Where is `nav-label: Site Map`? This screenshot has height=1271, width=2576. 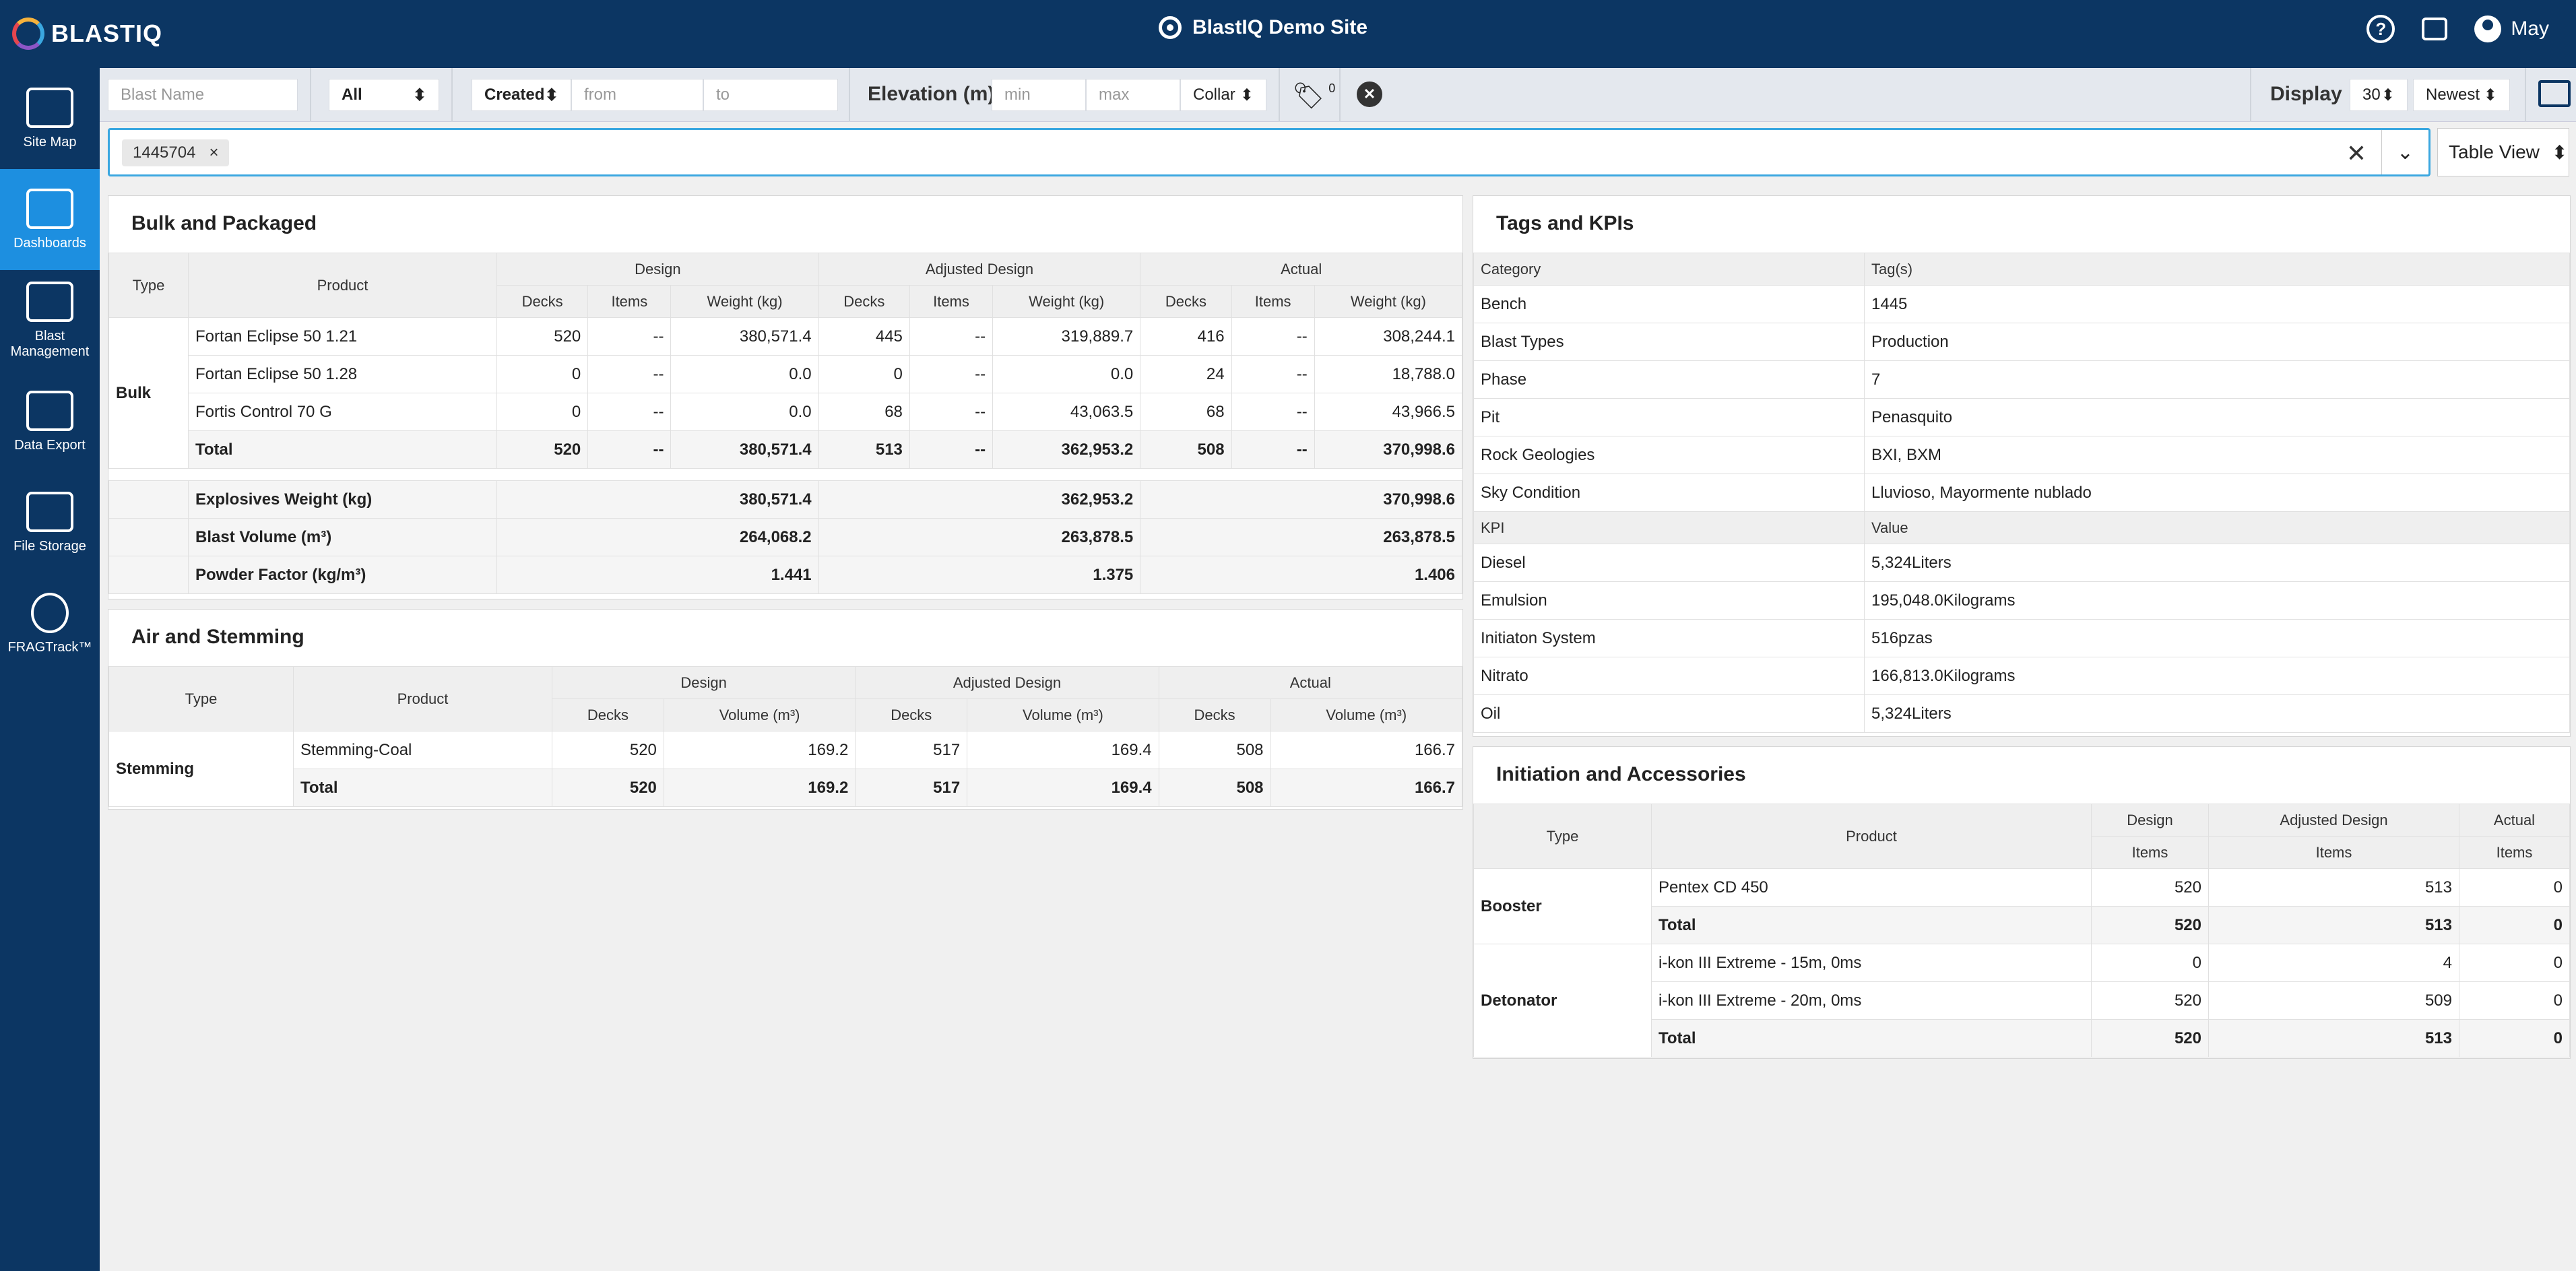
nav-label: Site Map is located at coordinates (50, 142).